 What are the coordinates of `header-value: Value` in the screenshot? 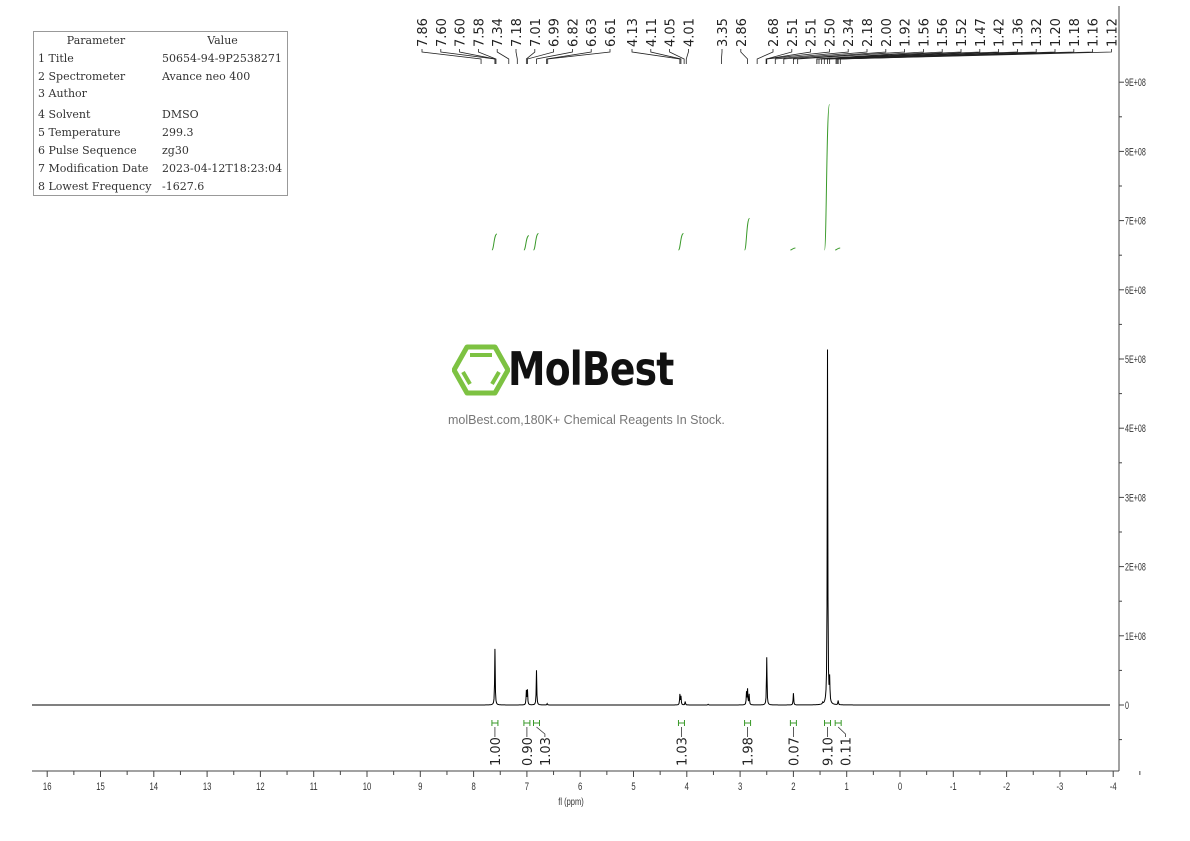 It's located at (222, 40).